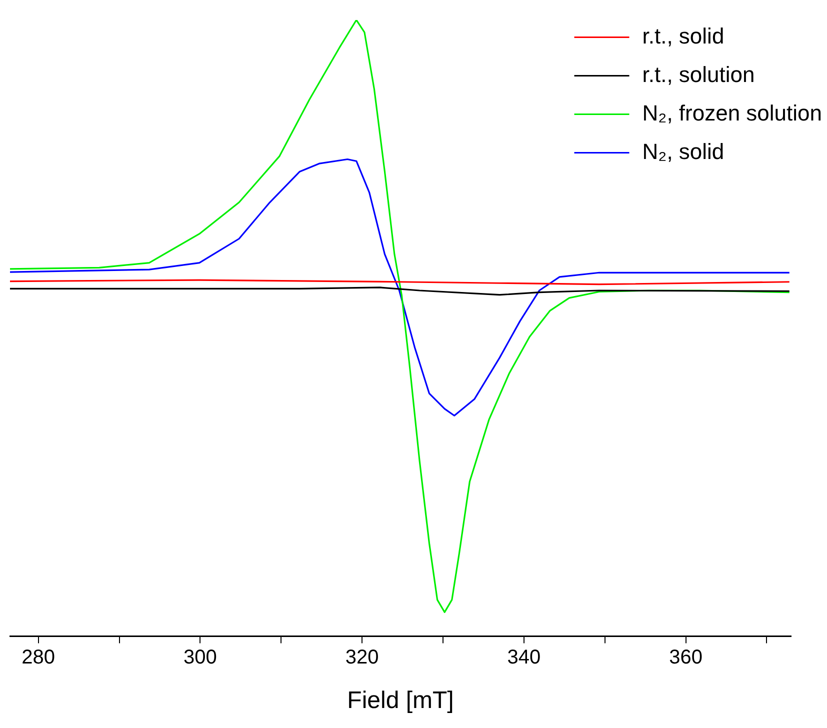 The image size is (827, 728). Describe the element at coordinates (362, 657) in the screenshot. I see `x-tick-label: 320` at that location.